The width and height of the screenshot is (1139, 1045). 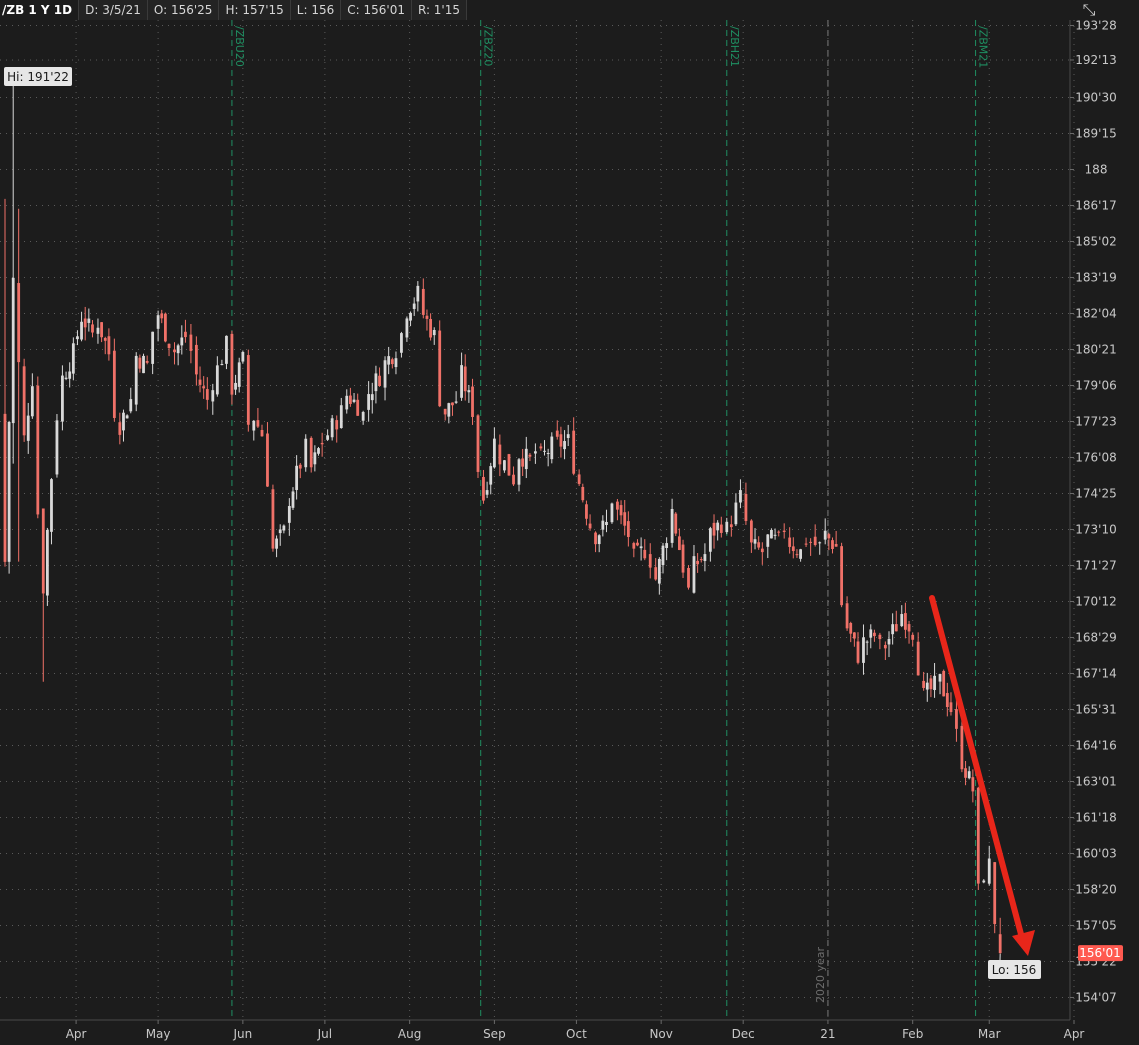 I want to click on trend-arrow-shaft, so click(x=977, y=768).